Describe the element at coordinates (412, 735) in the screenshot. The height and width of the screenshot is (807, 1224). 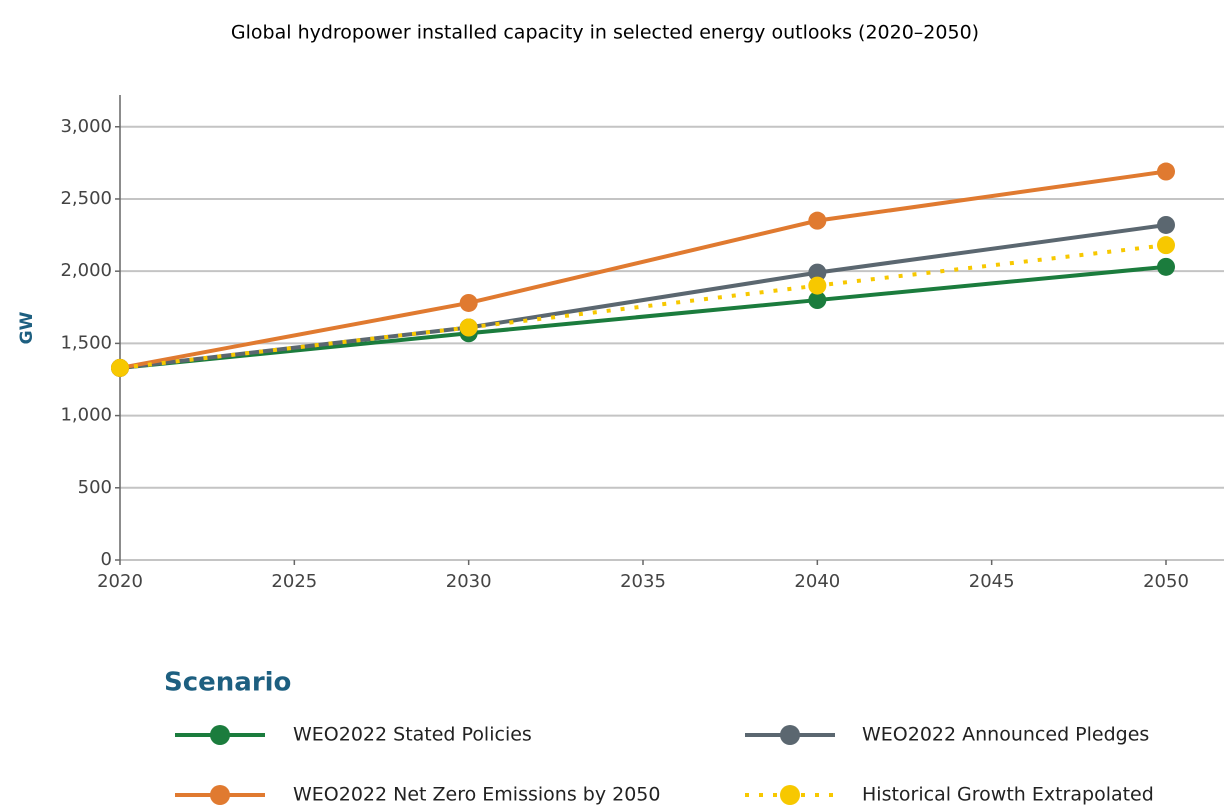
I see `legend-label: WEO2022 Stated Policies` at that location.